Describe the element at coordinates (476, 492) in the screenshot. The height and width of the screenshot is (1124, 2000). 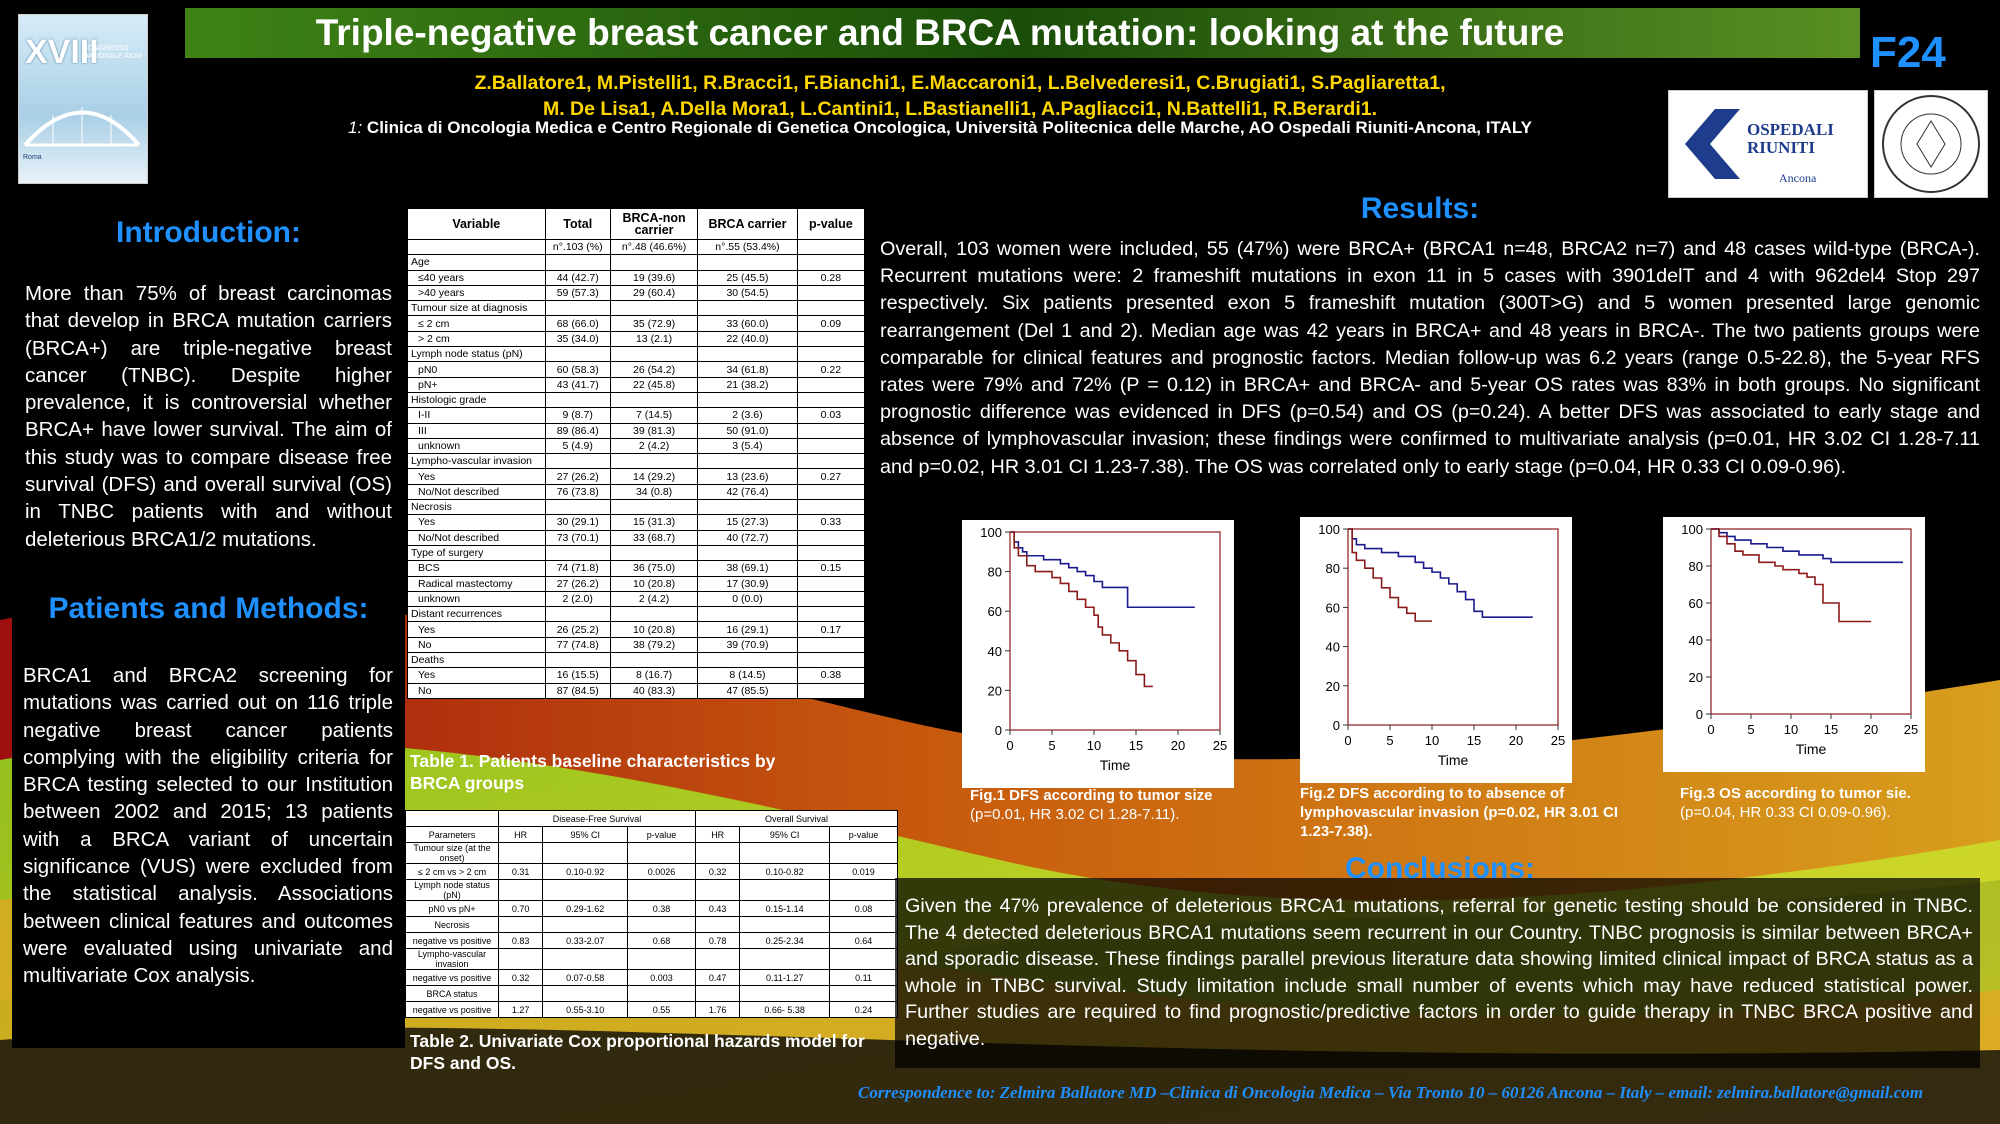
I see `table-cell: No/Not described` at that location.